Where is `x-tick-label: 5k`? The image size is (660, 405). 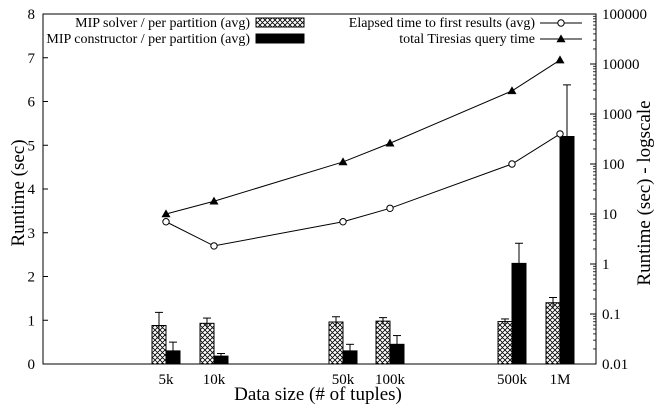 x-tick-label: 5k is located at coordinates (167, 380).